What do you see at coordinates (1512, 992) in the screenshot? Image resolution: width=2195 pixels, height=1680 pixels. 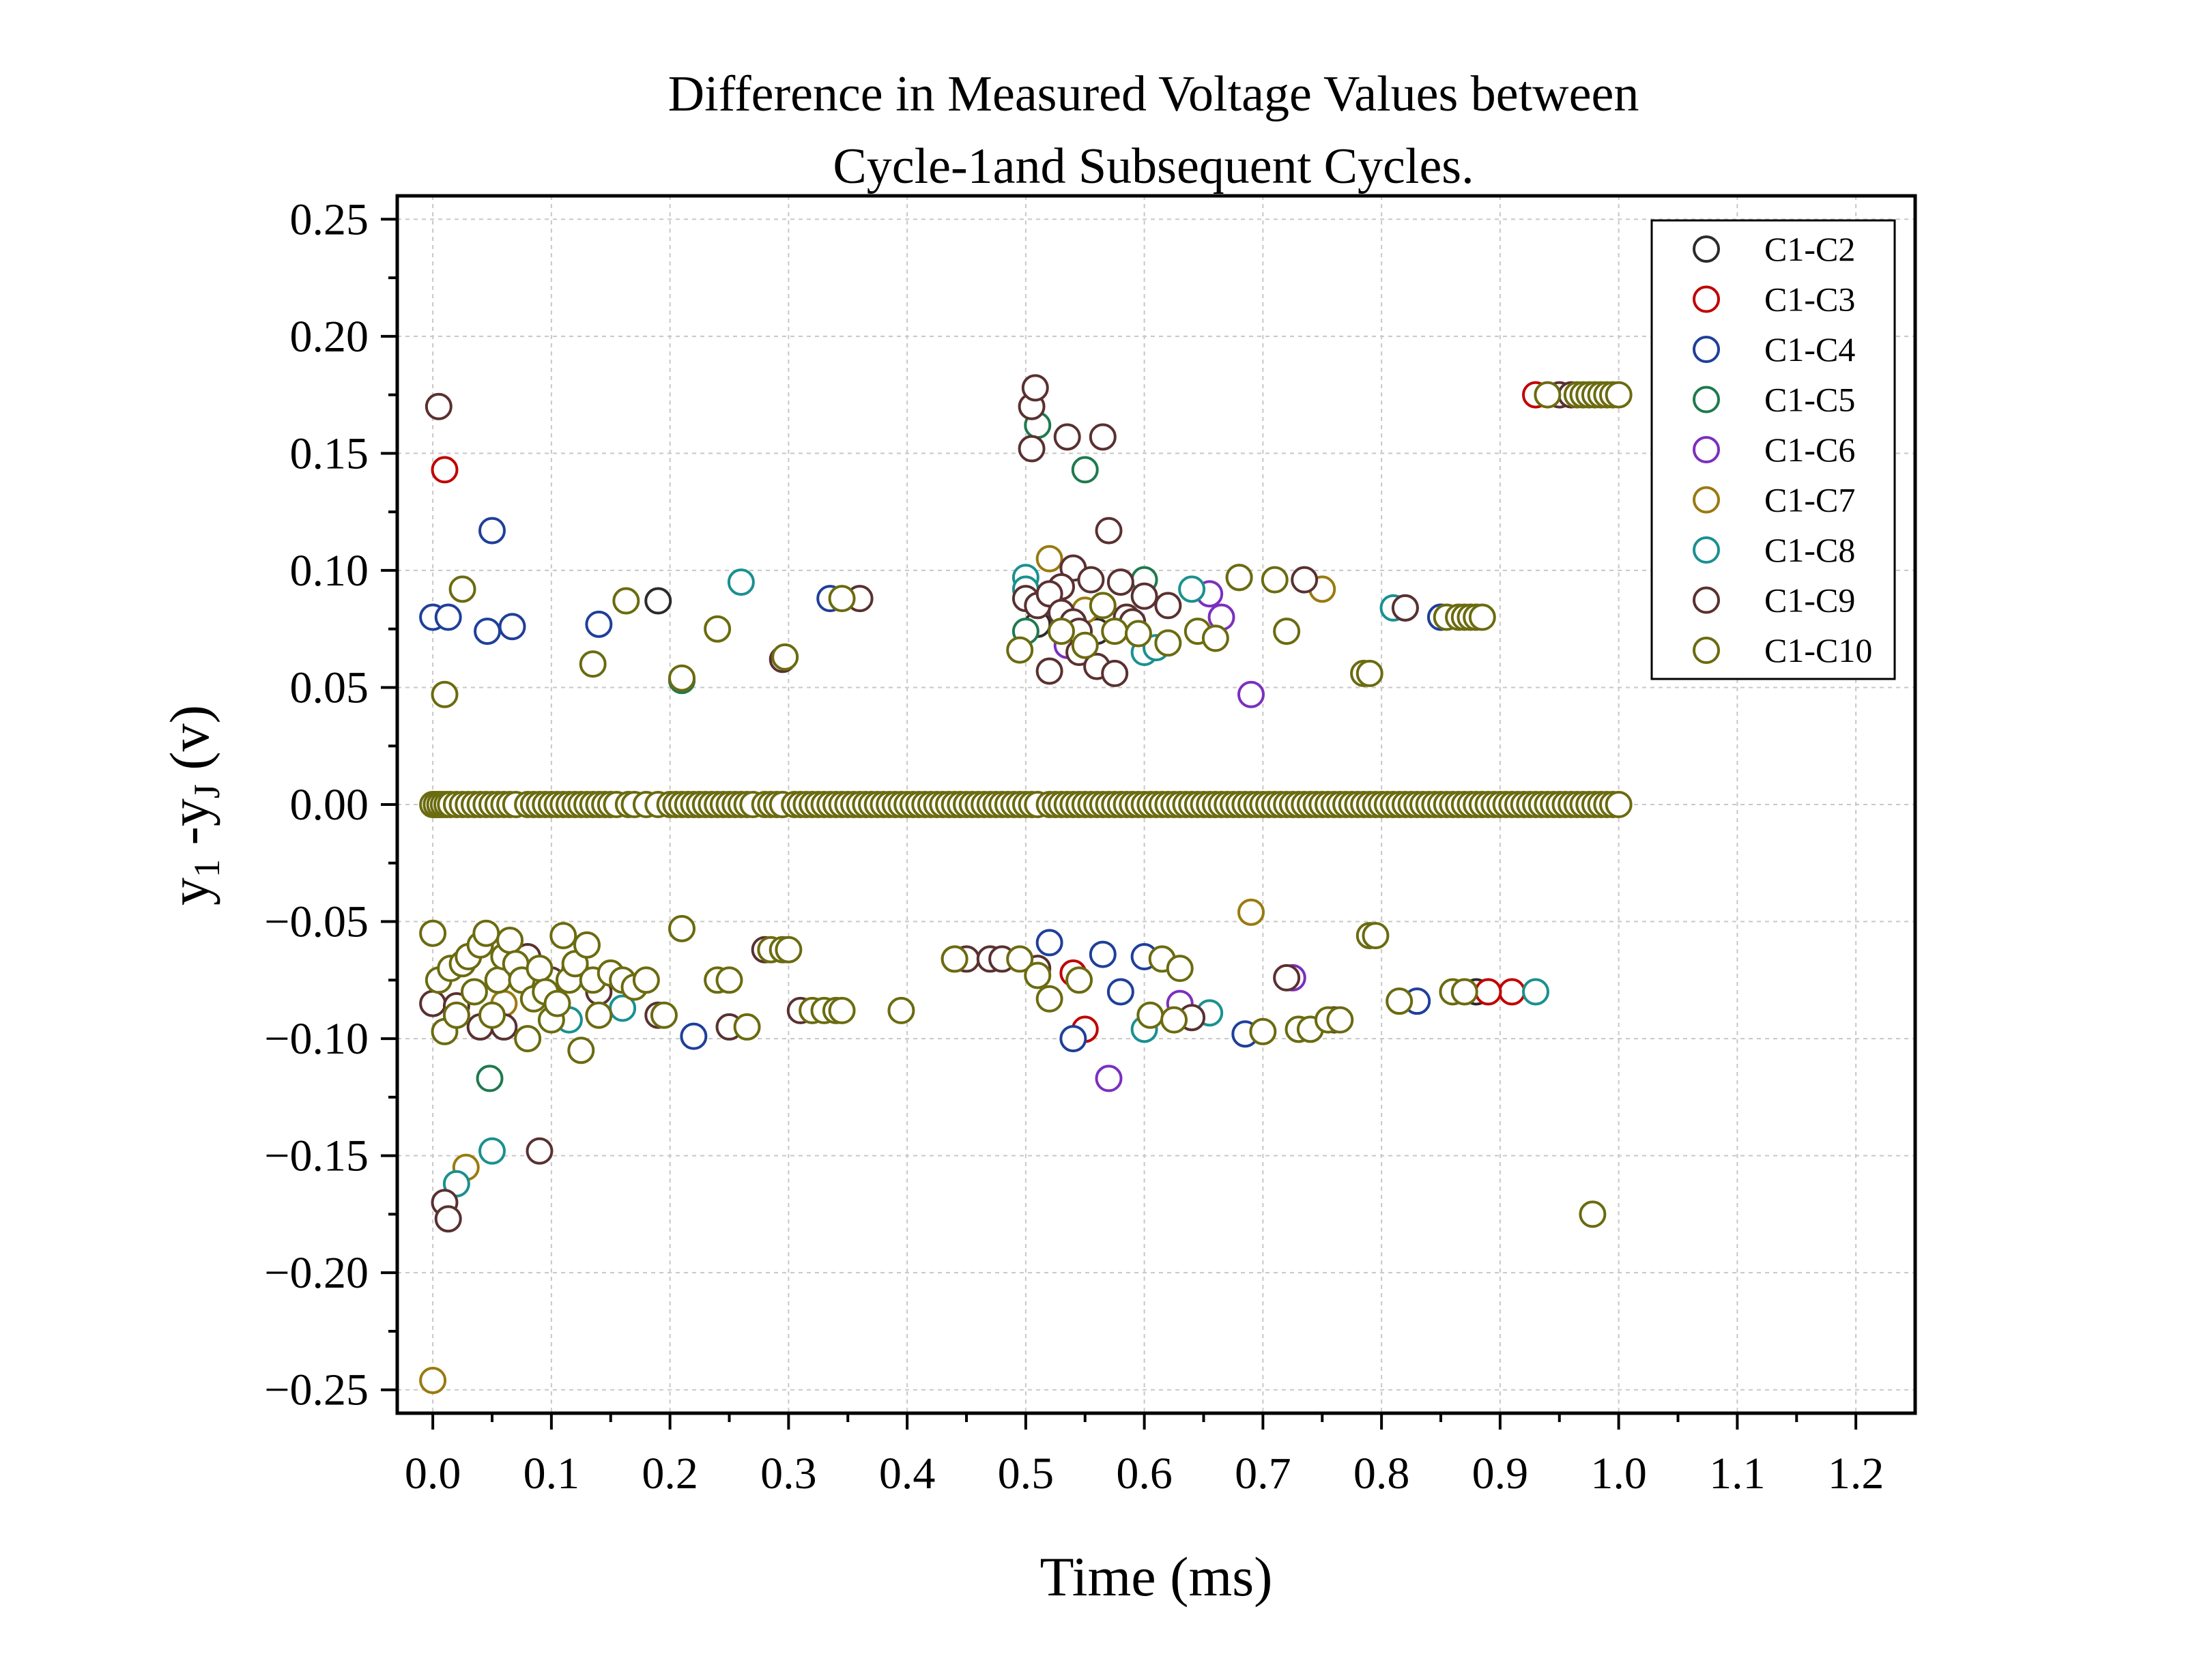 I see `data-point-c1-c3` at bounding box center [1512, 992].